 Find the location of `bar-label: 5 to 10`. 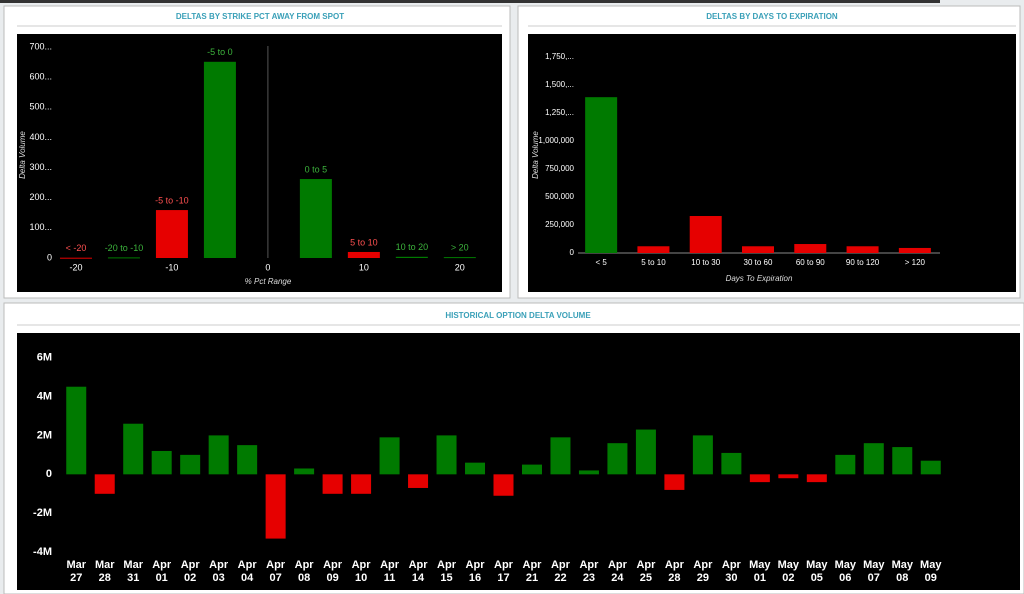

bar-label: 5 to 10 is located at coordinates (364, 242).